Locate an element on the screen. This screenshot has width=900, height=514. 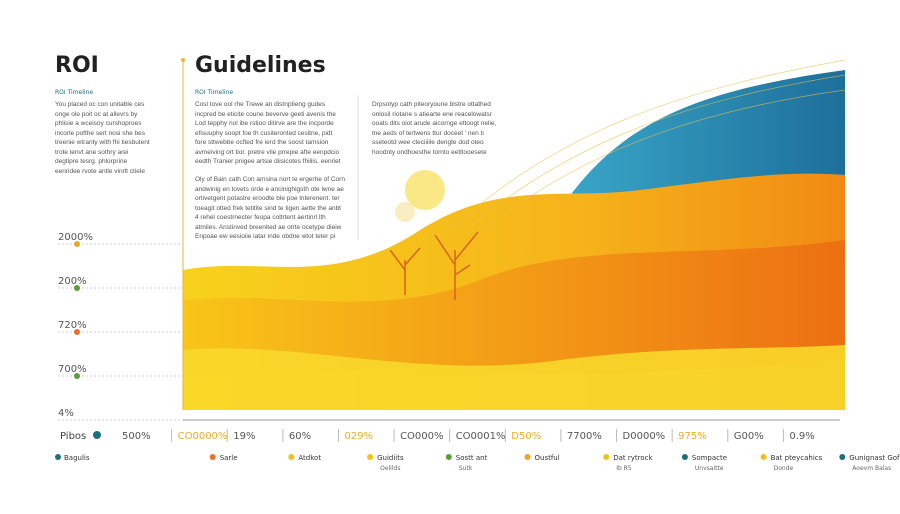
stat-value: 975% is located at coordinates (692, 436).